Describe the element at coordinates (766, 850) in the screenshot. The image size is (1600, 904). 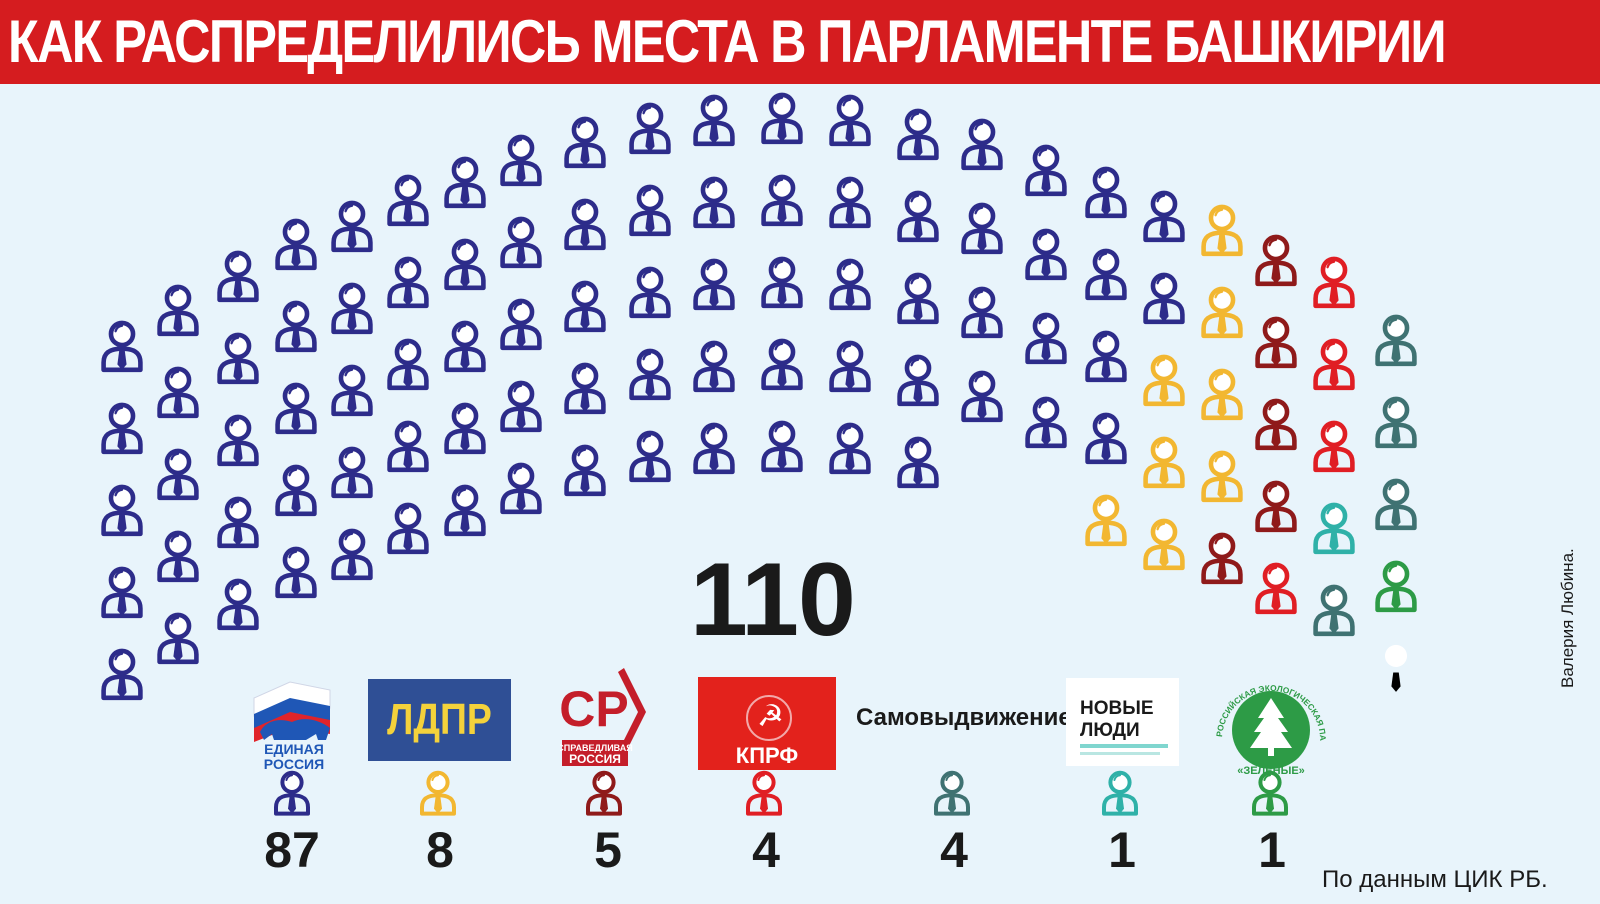
I see `count-kprf: 4` at that location.